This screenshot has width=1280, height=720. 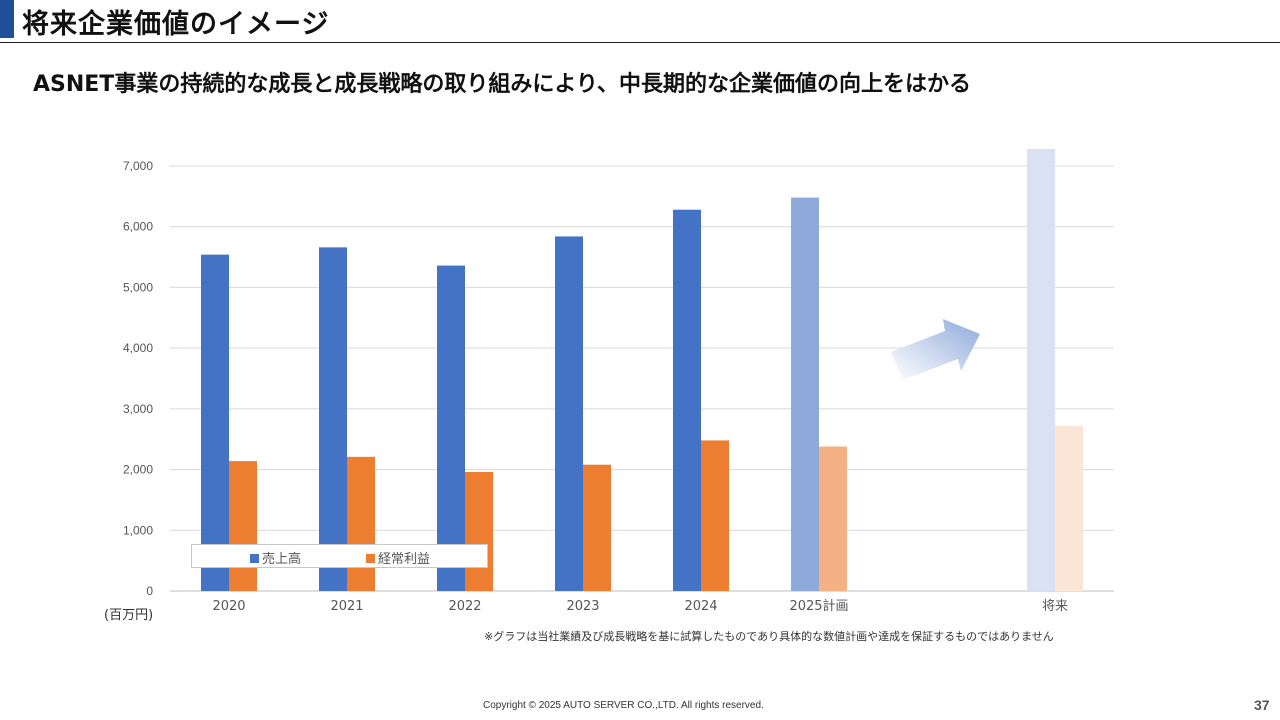 What do you see at coordinates (138, 470) in the screenshot?
I see `y-tick-label: 2,000` at bounding box center [138, 470].